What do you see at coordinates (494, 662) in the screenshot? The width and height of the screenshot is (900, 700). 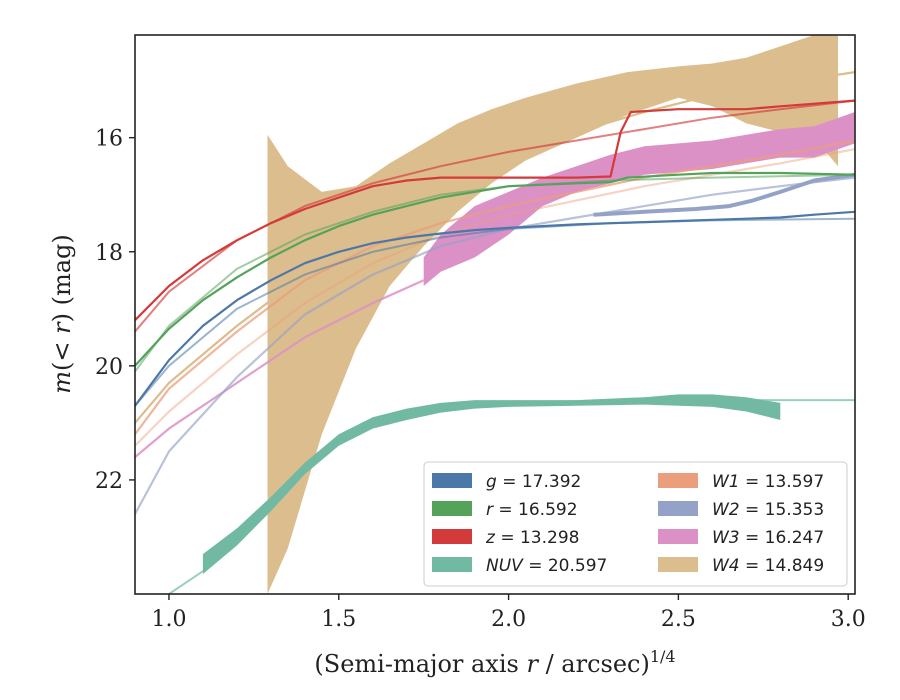 I see `x-axis-label: (Semi-major axis r / arcsec)1/4` at bounding box center [494, 662].